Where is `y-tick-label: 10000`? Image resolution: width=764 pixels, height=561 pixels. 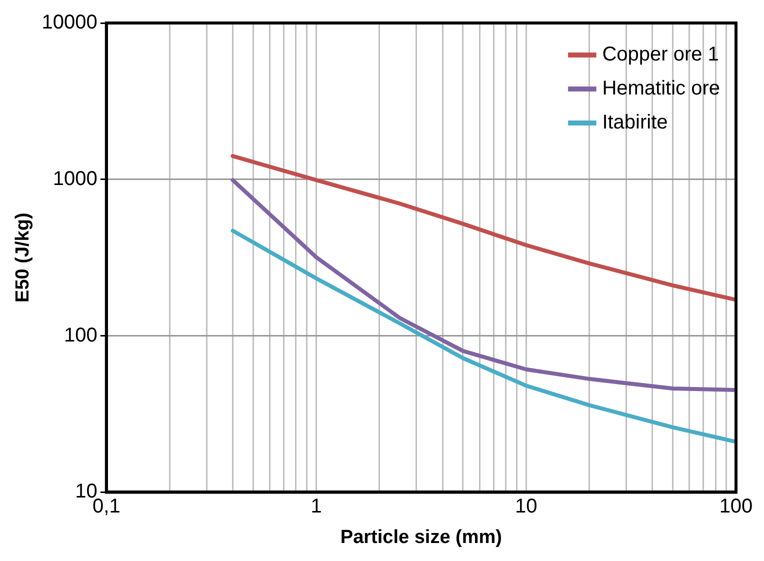
y-tick-label: 10000 is located at coordinates (70, 23).